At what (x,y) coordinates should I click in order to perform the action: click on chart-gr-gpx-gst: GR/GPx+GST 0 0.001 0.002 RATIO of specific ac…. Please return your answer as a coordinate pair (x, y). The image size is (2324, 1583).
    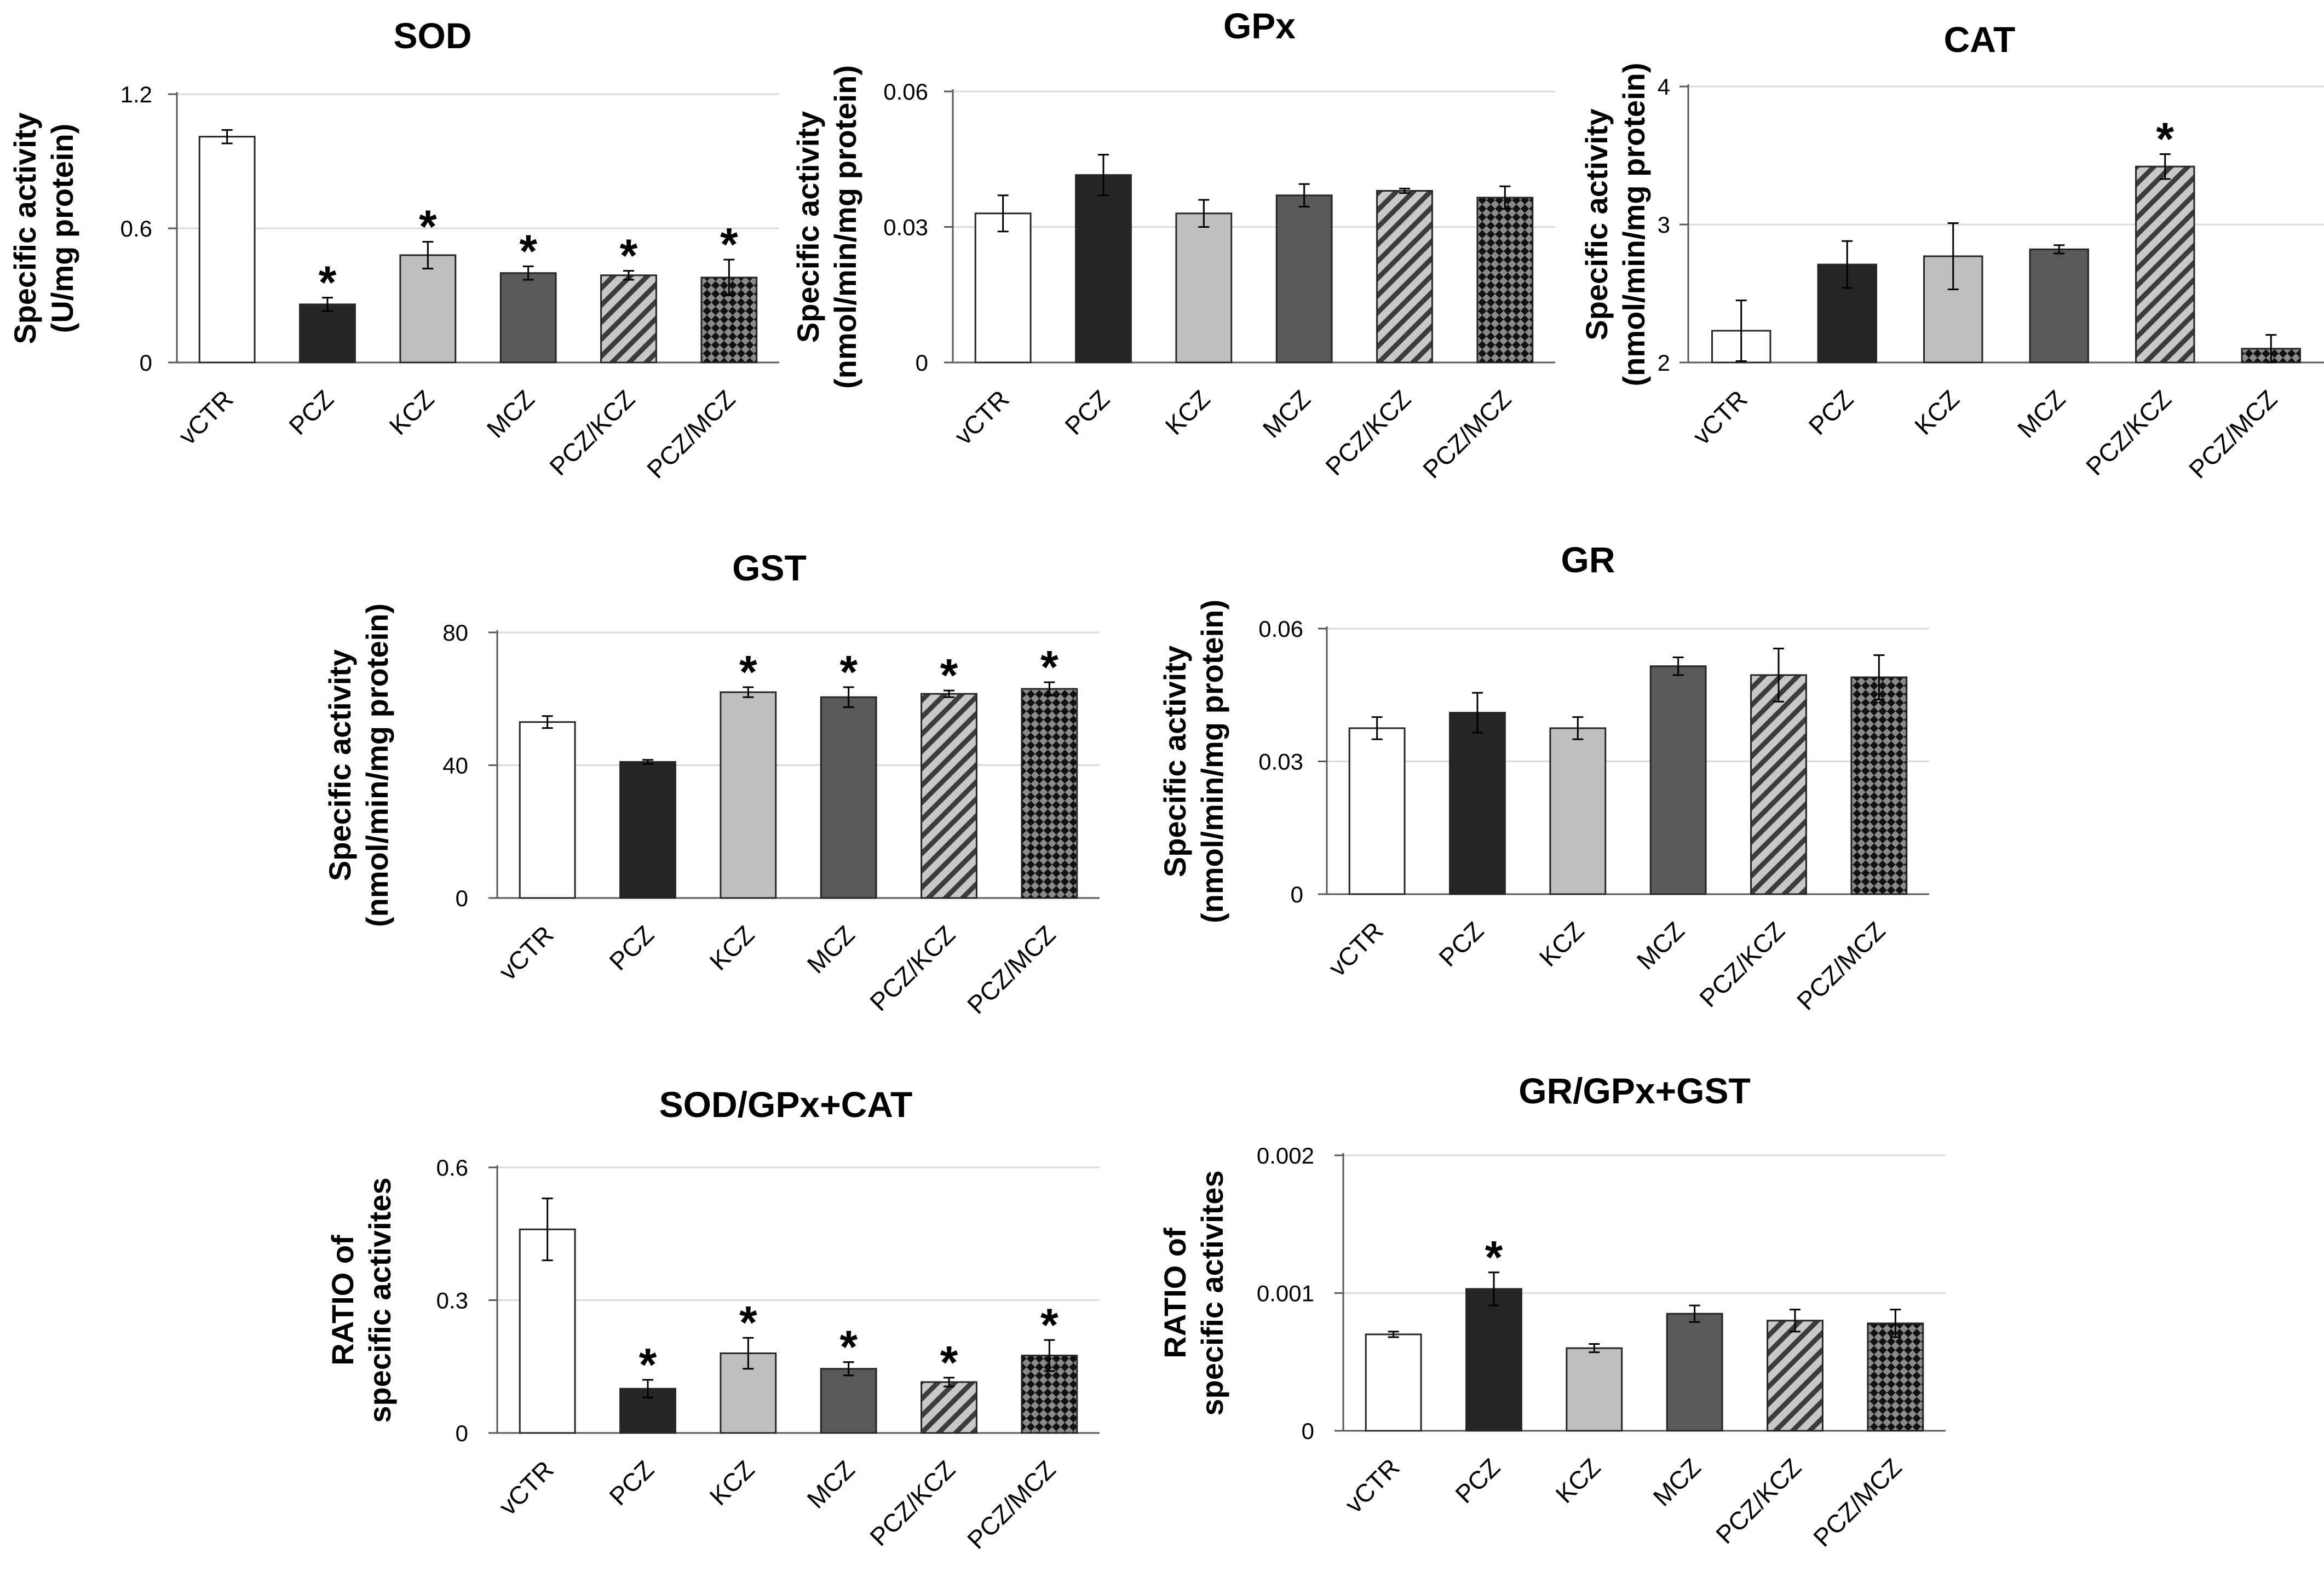
    Looking at the image, I should click on (1552, 1311).